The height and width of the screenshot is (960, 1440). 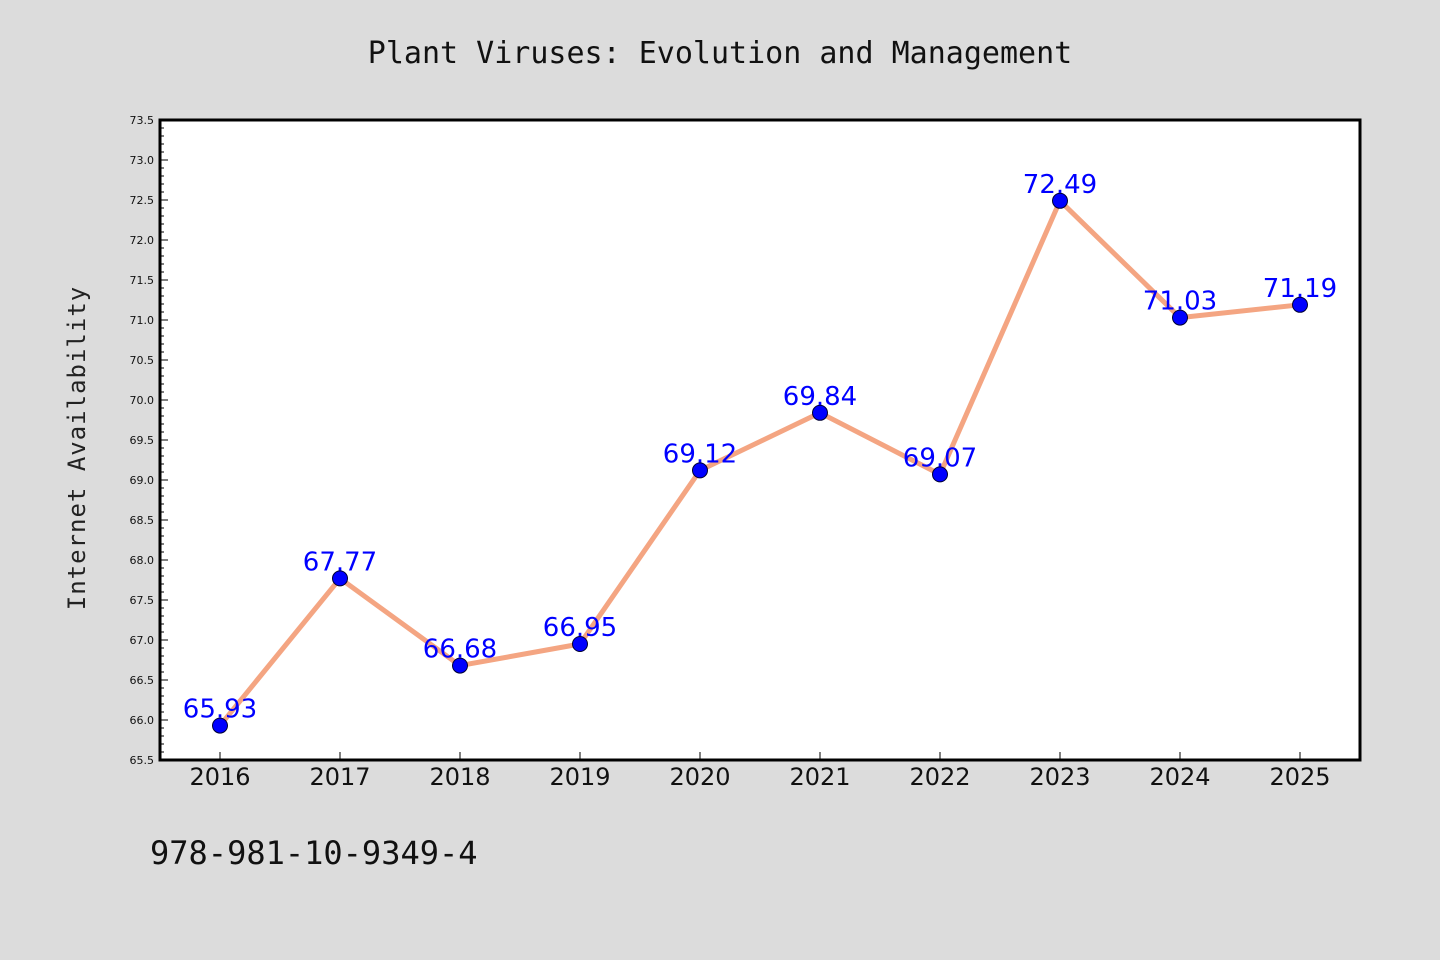 What do you see at coordinates (339, 777) in the screenshot?
I see `x-tick-label: 2017` at bounding box center [339, 777].